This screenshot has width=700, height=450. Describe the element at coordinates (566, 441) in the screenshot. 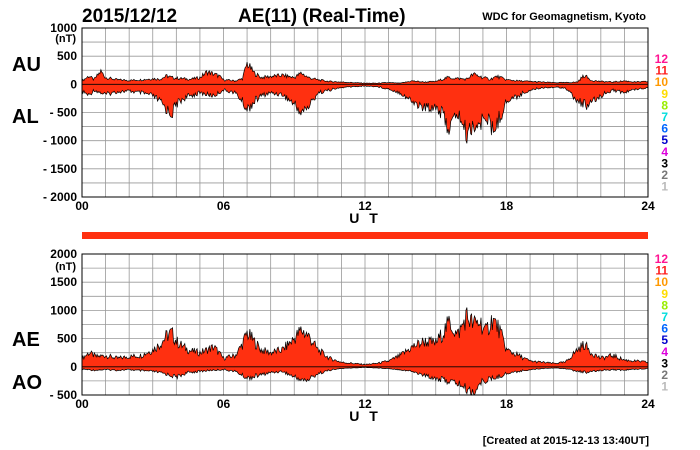

I see `created-timestamp: [Created at 2015-12-13 13:40UT]` at that location.